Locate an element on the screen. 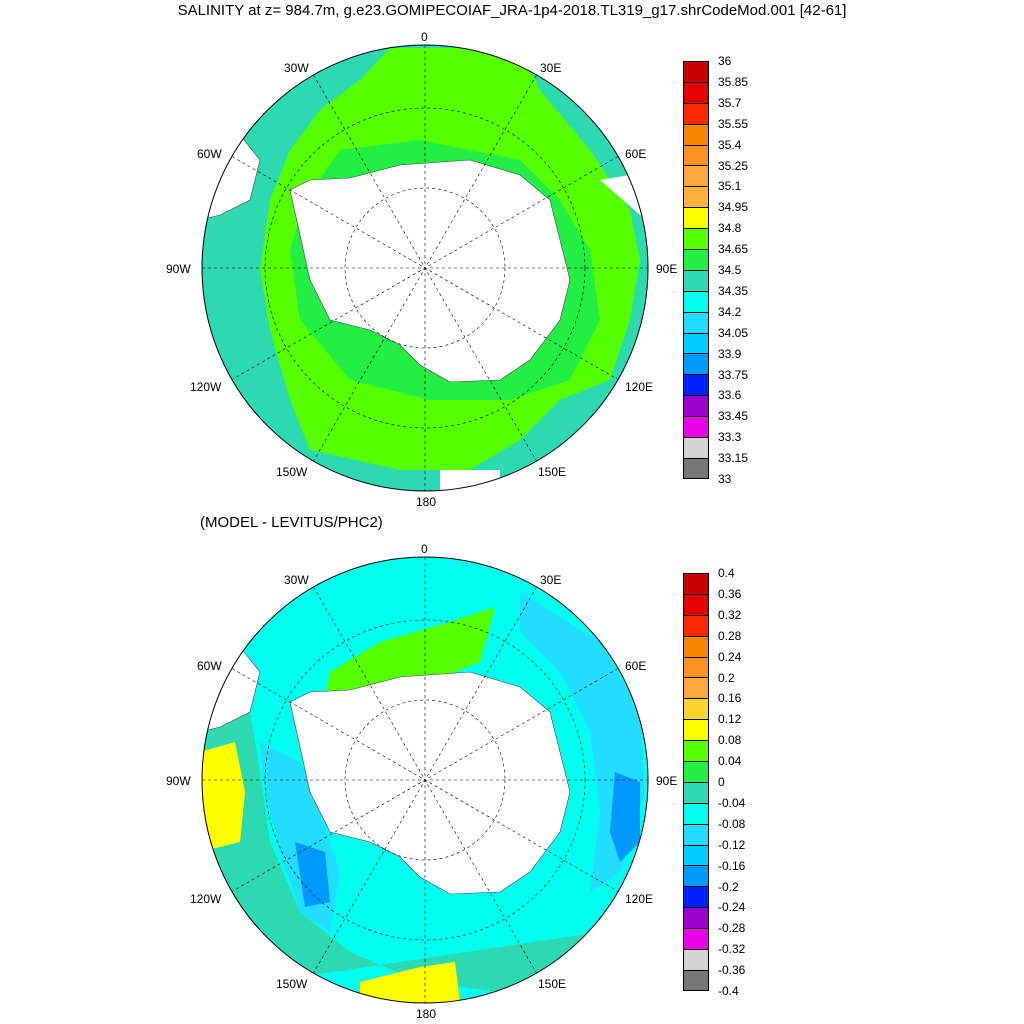 Image resolution: width=1024 pixels, height=1024 pixels. bottom-colorbar-label: 0.04 is located at coordinates (730, 761).